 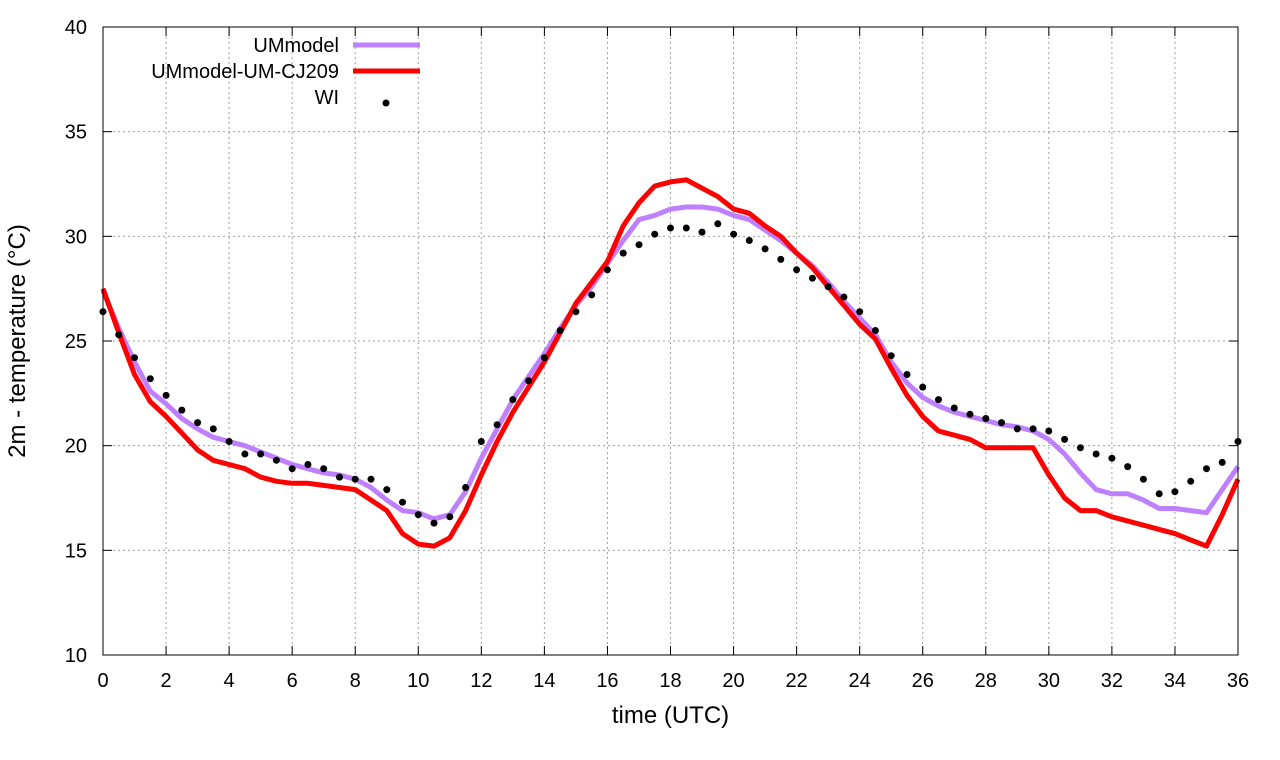 What do you see at coordinates (76, 447) in the screenshot?
I see `y-tick-label: 20` at bounding box center [76, 447].